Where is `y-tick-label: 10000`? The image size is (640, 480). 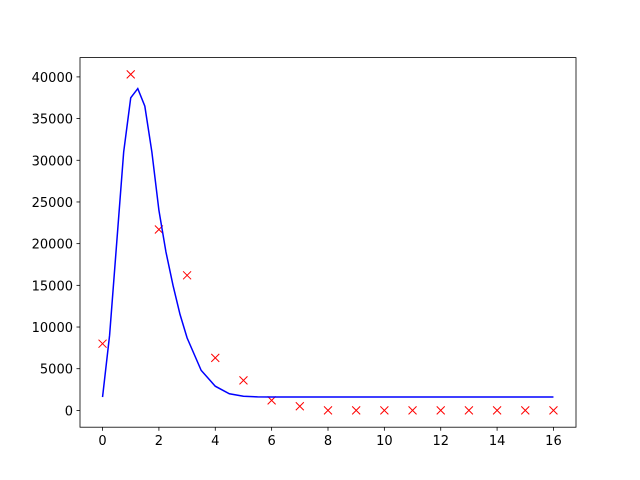
y-tick-label: 10000 is located at coordinates (52, 328).